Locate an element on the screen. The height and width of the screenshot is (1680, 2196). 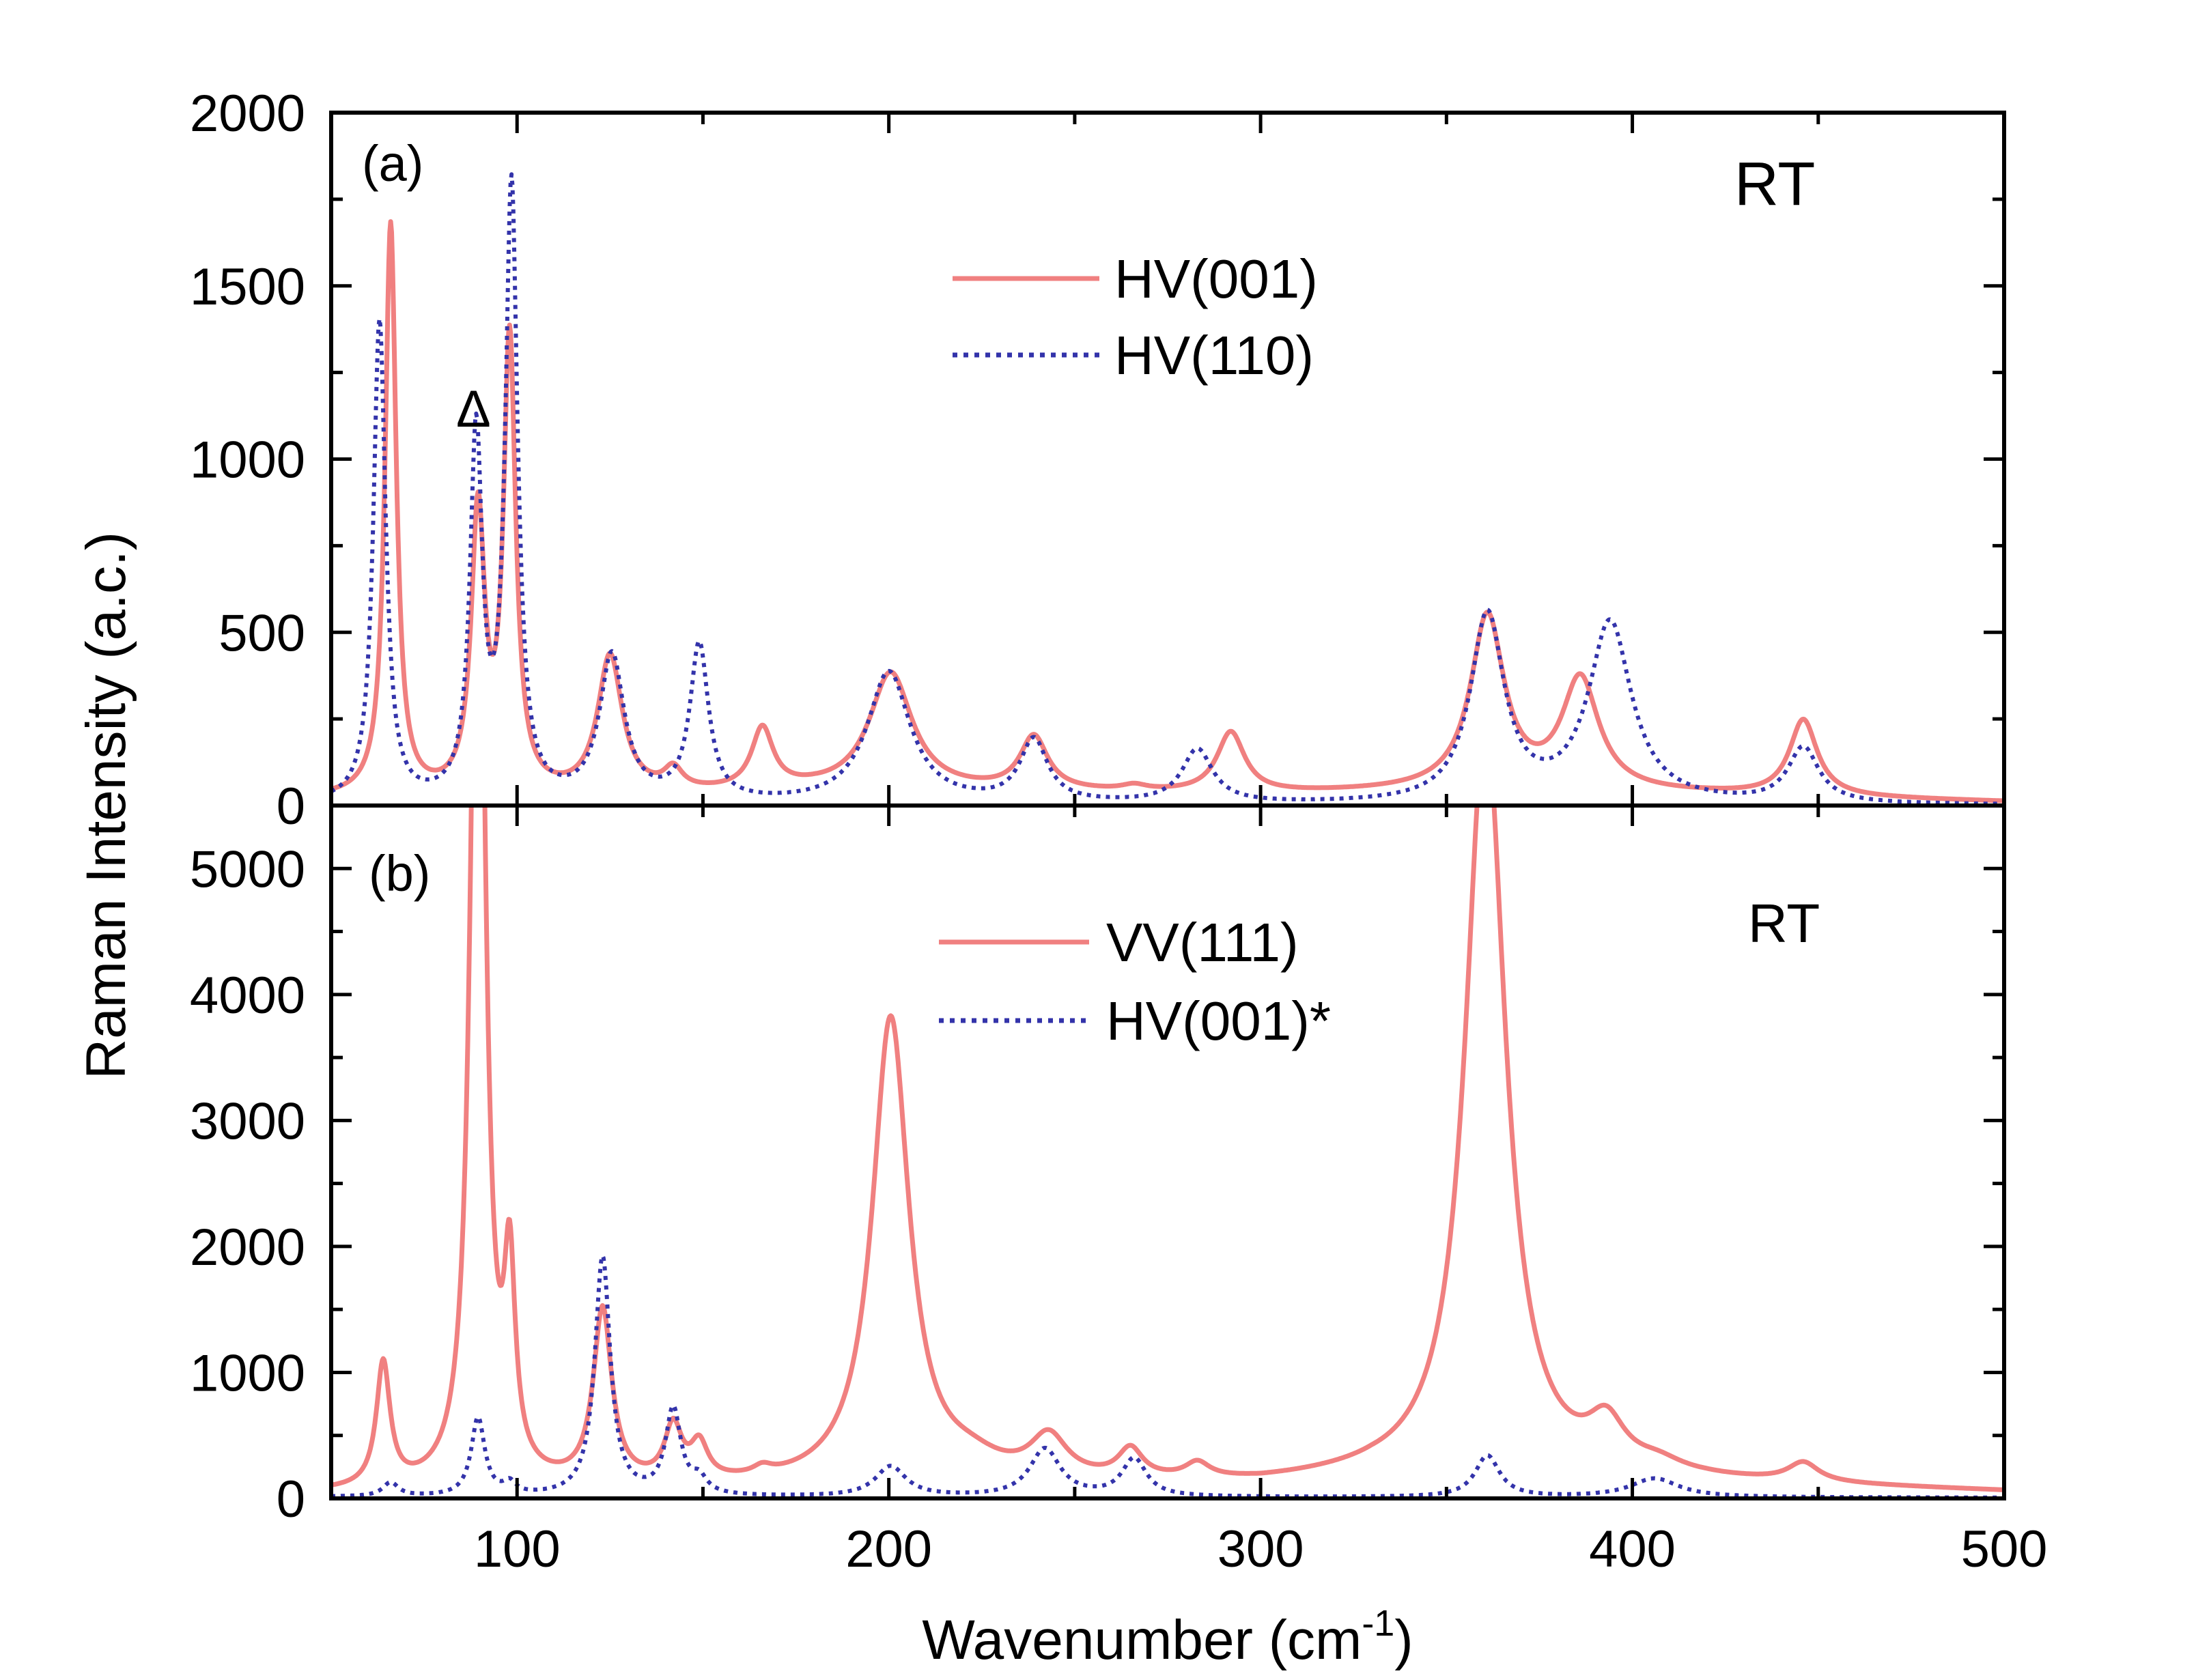
x-tick-label: 200 is located at coordinates (888, 1549).